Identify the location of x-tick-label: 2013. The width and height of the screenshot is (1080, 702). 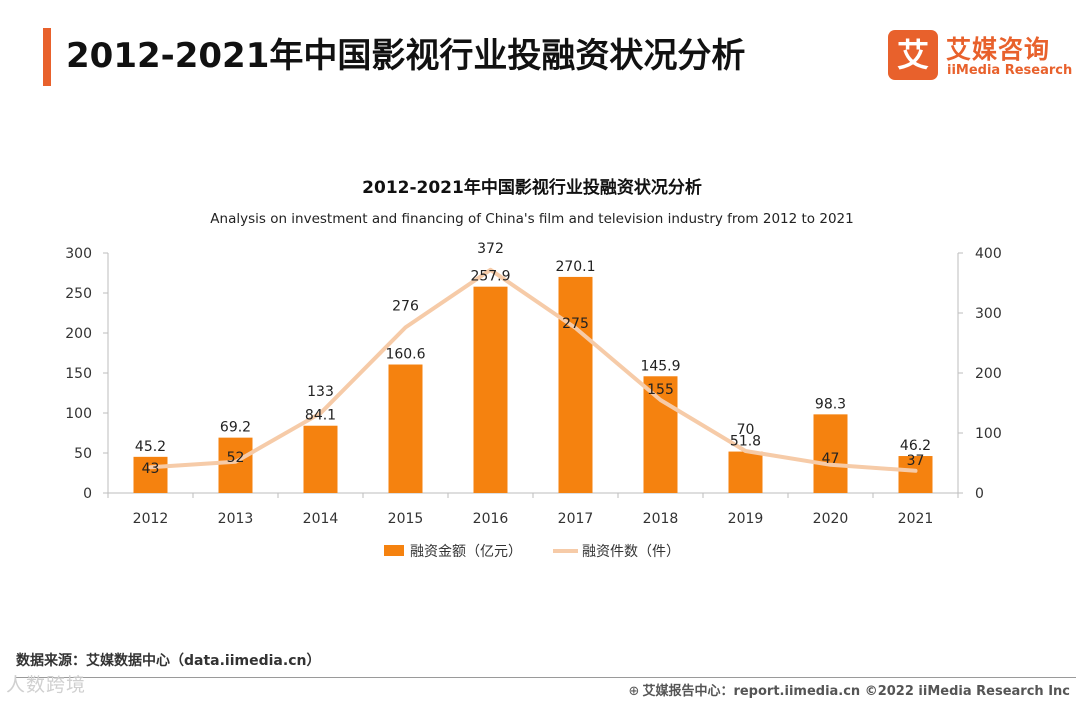
(236, 519).